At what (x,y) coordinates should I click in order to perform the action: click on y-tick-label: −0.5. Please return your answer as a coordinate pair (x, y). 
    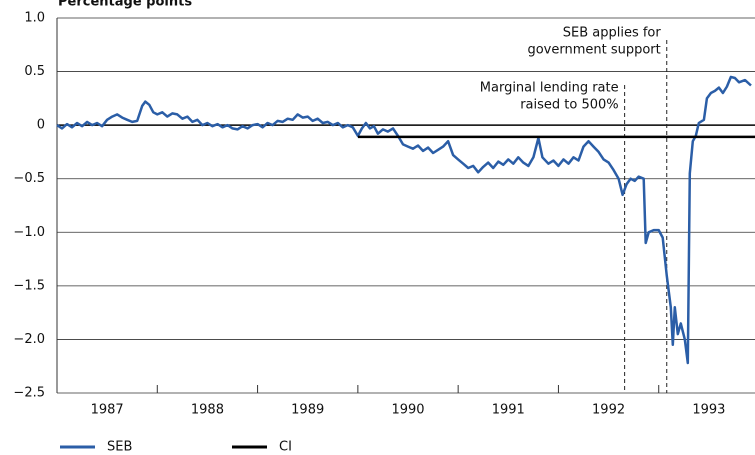
    Looking at the image, I should click on (29, 178).